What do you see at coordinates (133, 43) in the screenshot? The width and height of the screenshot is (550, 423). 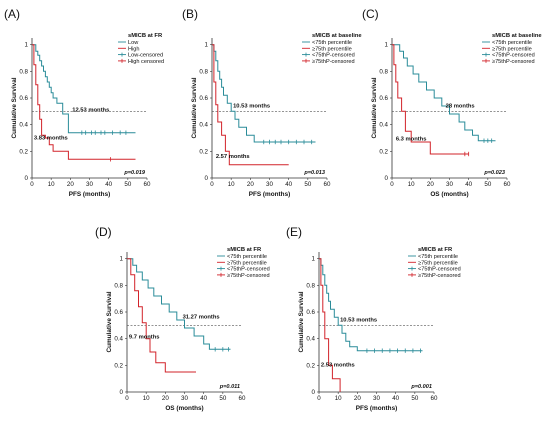 I see `legend-entry: Low` at bounding box center [133, 43].